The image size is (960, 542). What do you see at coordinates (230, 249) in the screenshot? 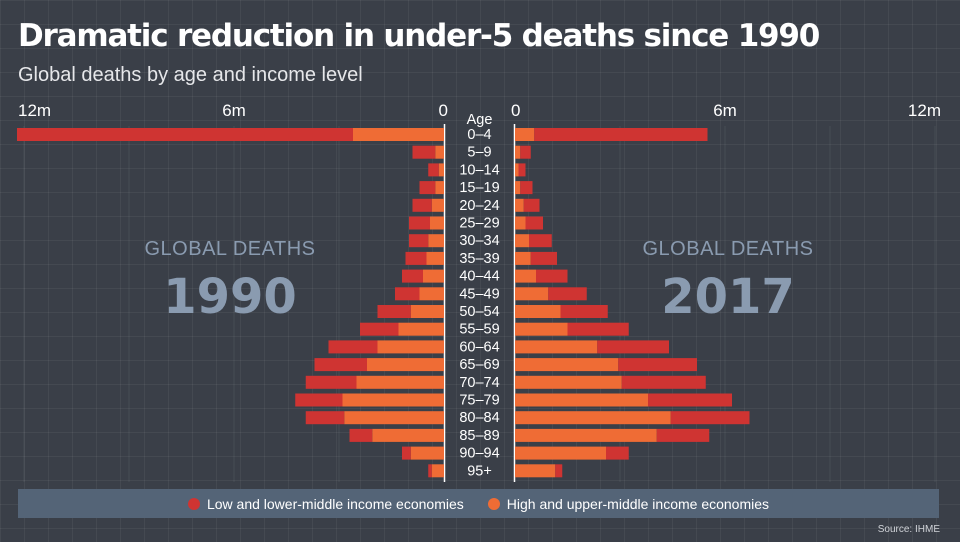
I see `panel-label-1990: GLOBAL DEATHS` at bounding box center [230, 249].